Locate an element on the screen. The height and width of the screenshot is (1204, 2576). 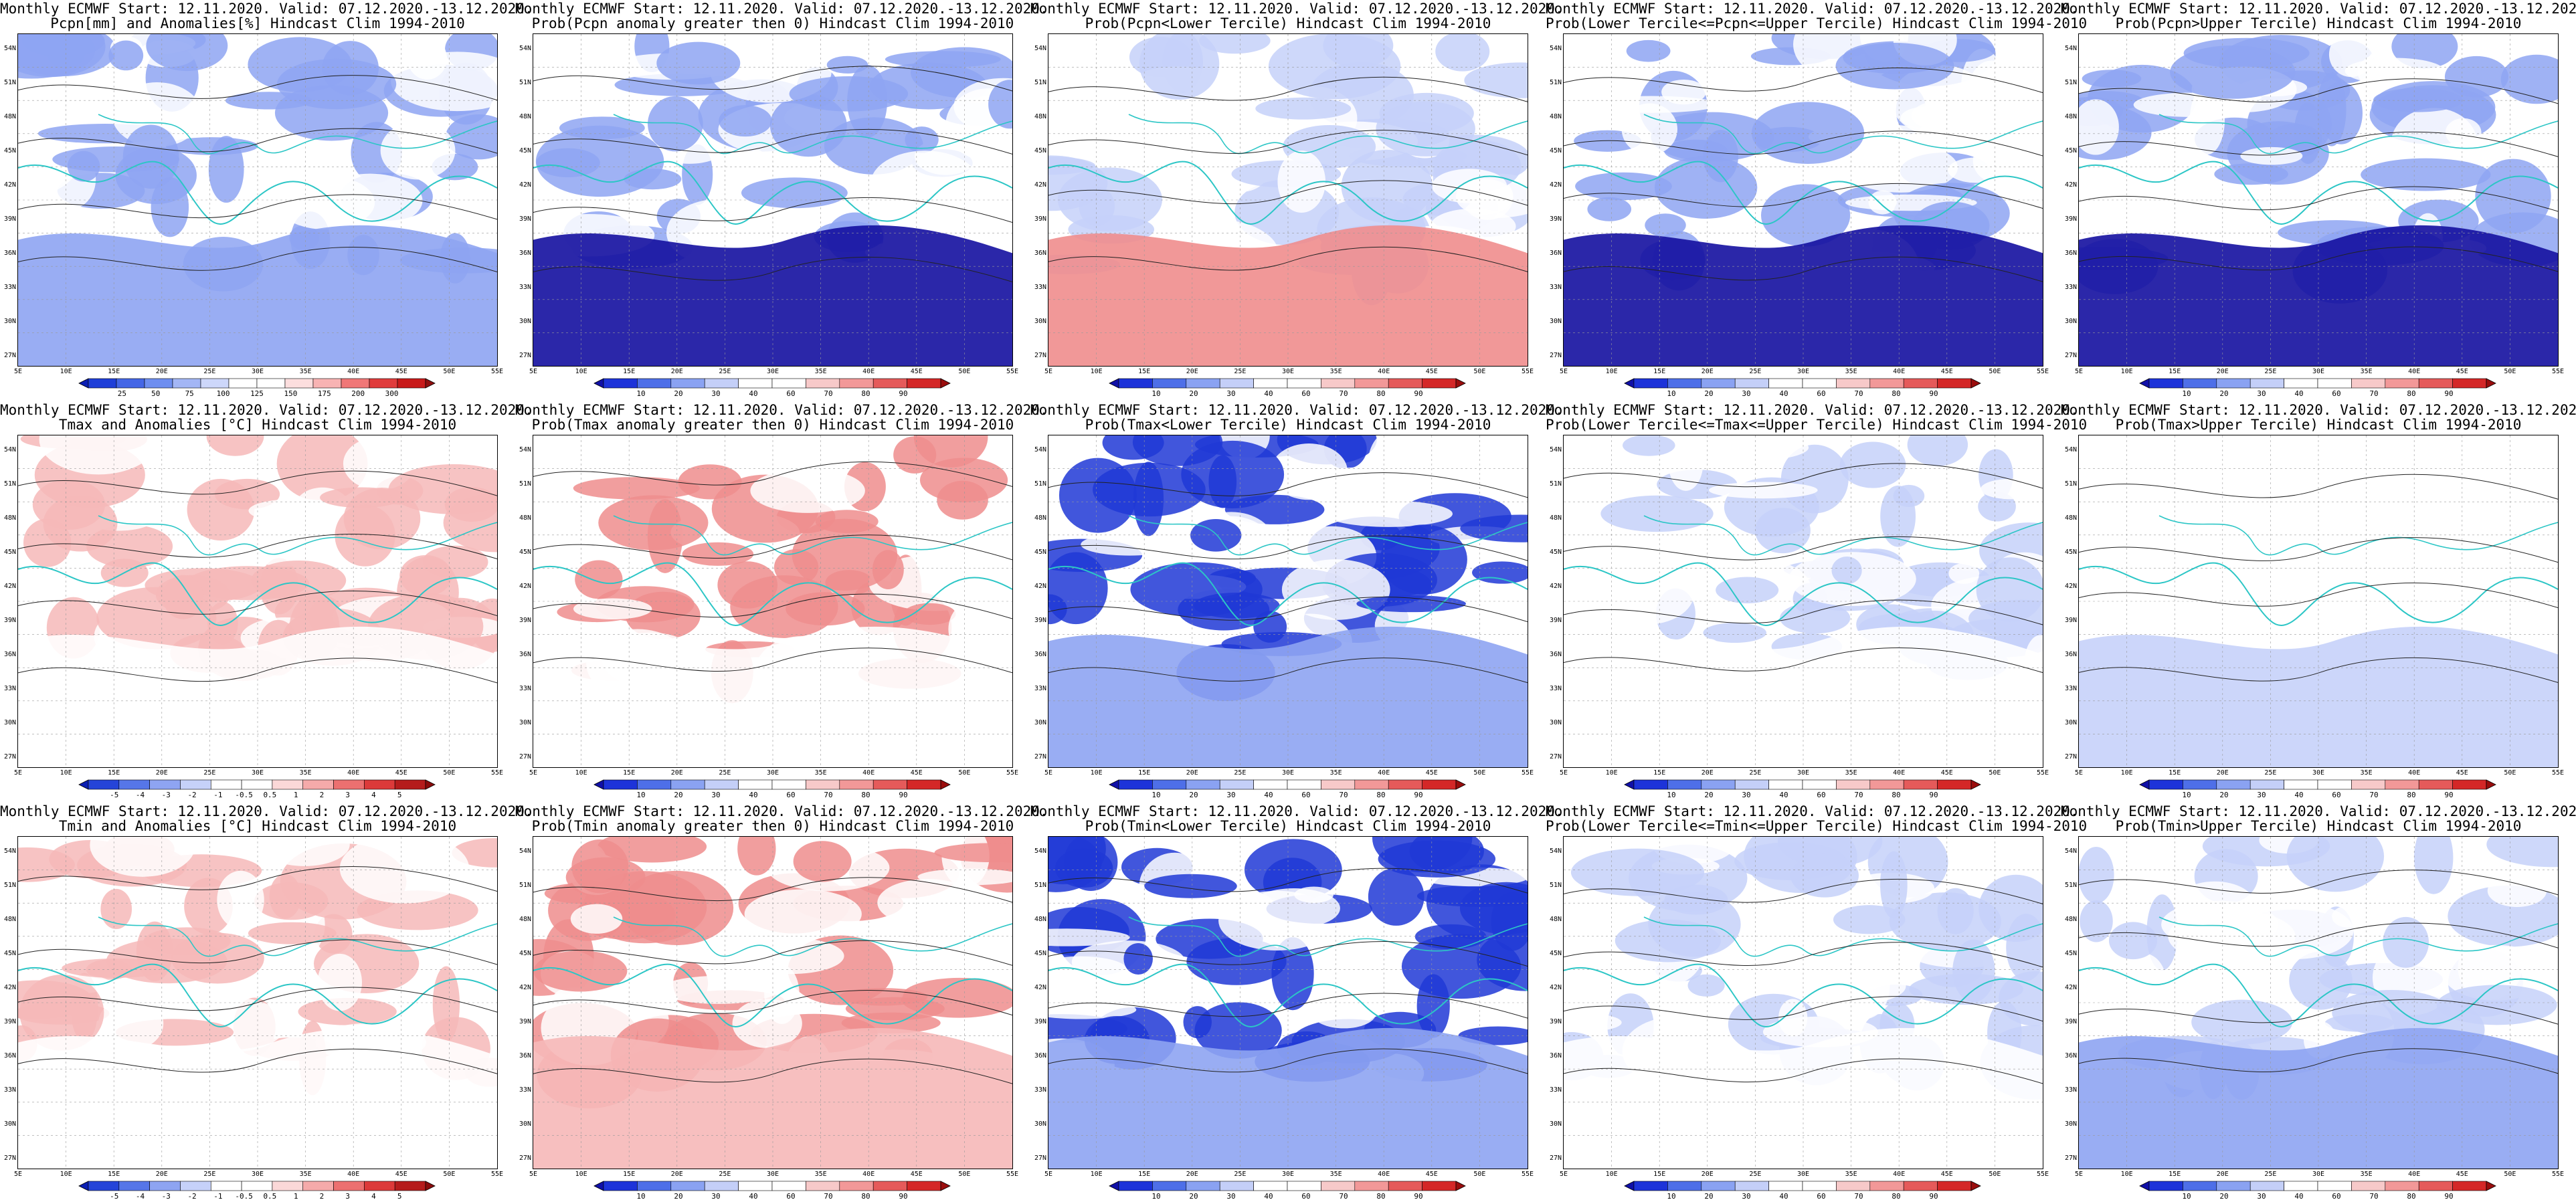
latitude-tick-label: 54N is located at coordinates (9, 48).